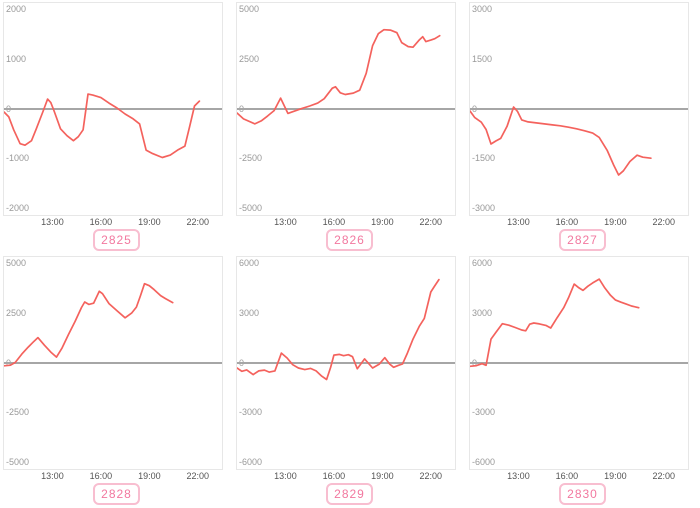 The width and height of the screenshot is (700, 508). What do you see at coordinates (482, 59) in the screenshot?
I see `y-axis-tick-label: 1500` at bounding box center [482, 59].